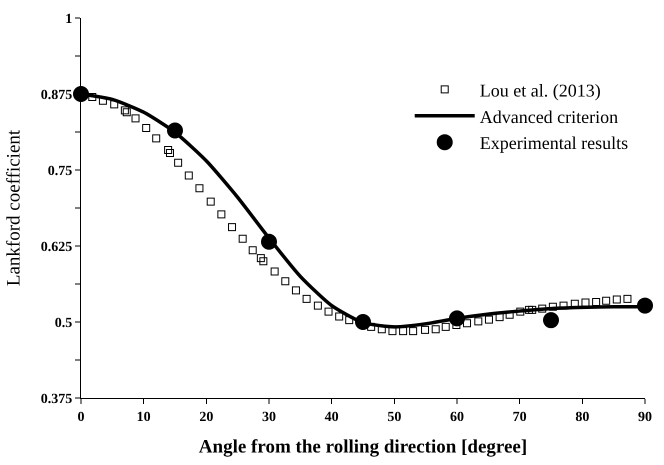 The height and width of the screenshot is (465, 664). Describe the element at coordinates (143, 417) in the screenshot. I see `x-tick-label: 10` at that location.